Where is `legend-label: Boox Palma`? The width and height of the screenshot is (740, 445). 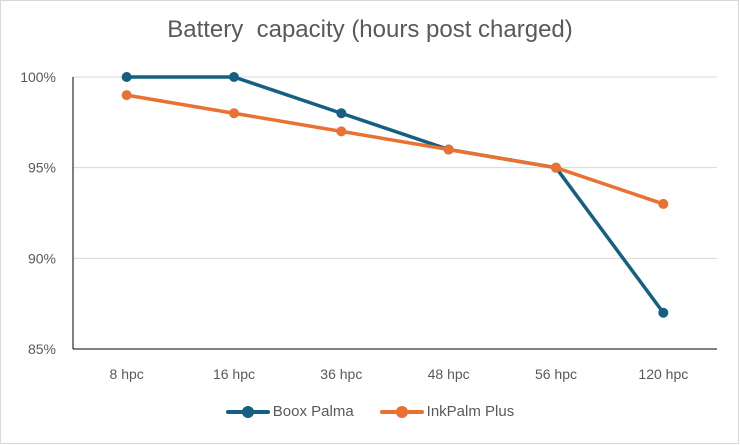 legend-label: Boox Palma is located at coordinates (313, 411).